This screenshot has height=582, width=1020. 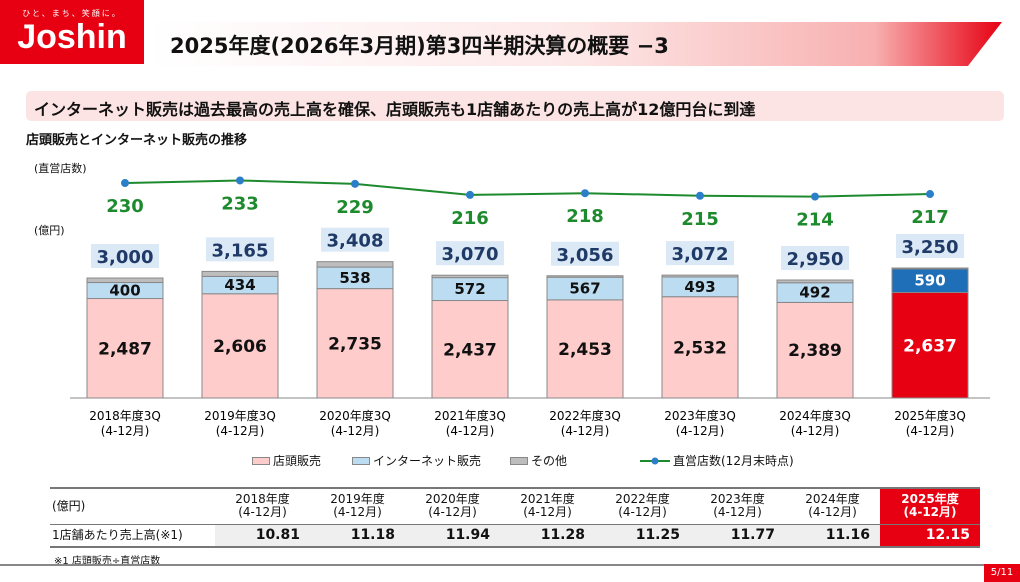 I want to click on legend-internet: インターネット販売, so click(x=416, y=460).